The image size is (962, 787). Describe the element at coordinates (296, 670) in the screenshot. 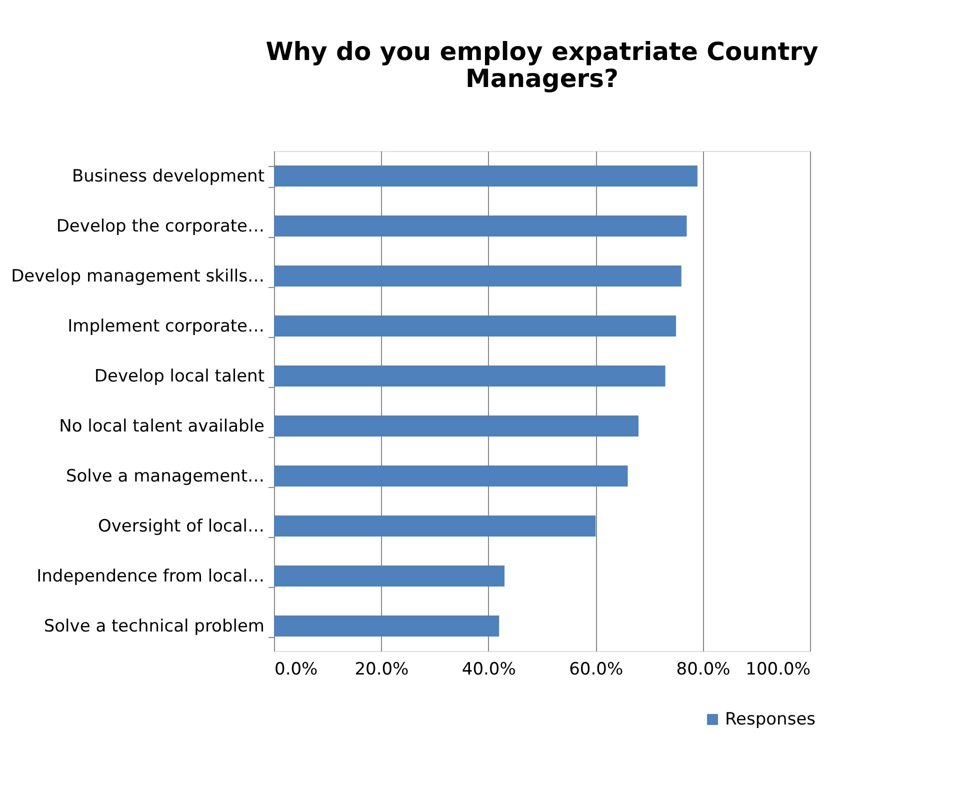

I see `x-tick-label: 0.0%` at that location.